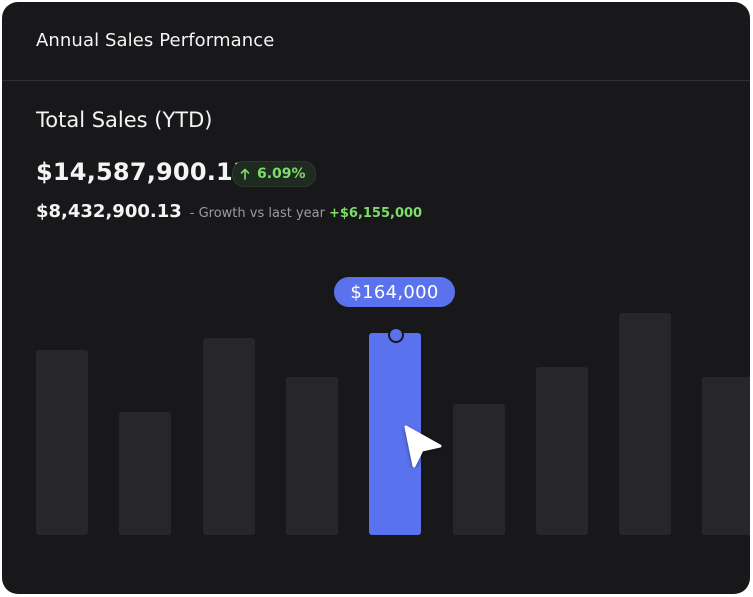 The width and height of the screenshot is (753, 597). Describe the element at coordinates (109, 211) in the screenshot. I see `previous-value: $8,432,900.13` at that location.